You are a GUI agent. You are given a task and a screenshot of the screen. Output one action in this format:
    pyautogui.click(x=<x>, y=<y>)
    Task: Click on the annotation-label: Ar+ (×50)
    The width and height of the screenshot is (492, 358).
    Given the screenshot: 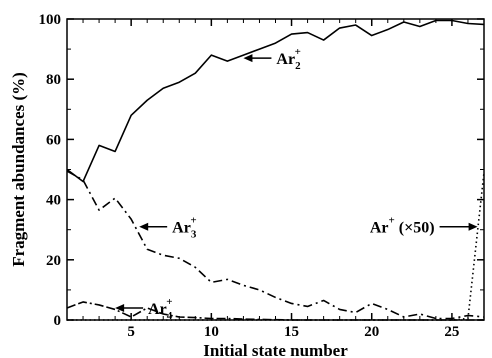 What is the action you would take?
    pyautogui.click(x=402, y=226)
    